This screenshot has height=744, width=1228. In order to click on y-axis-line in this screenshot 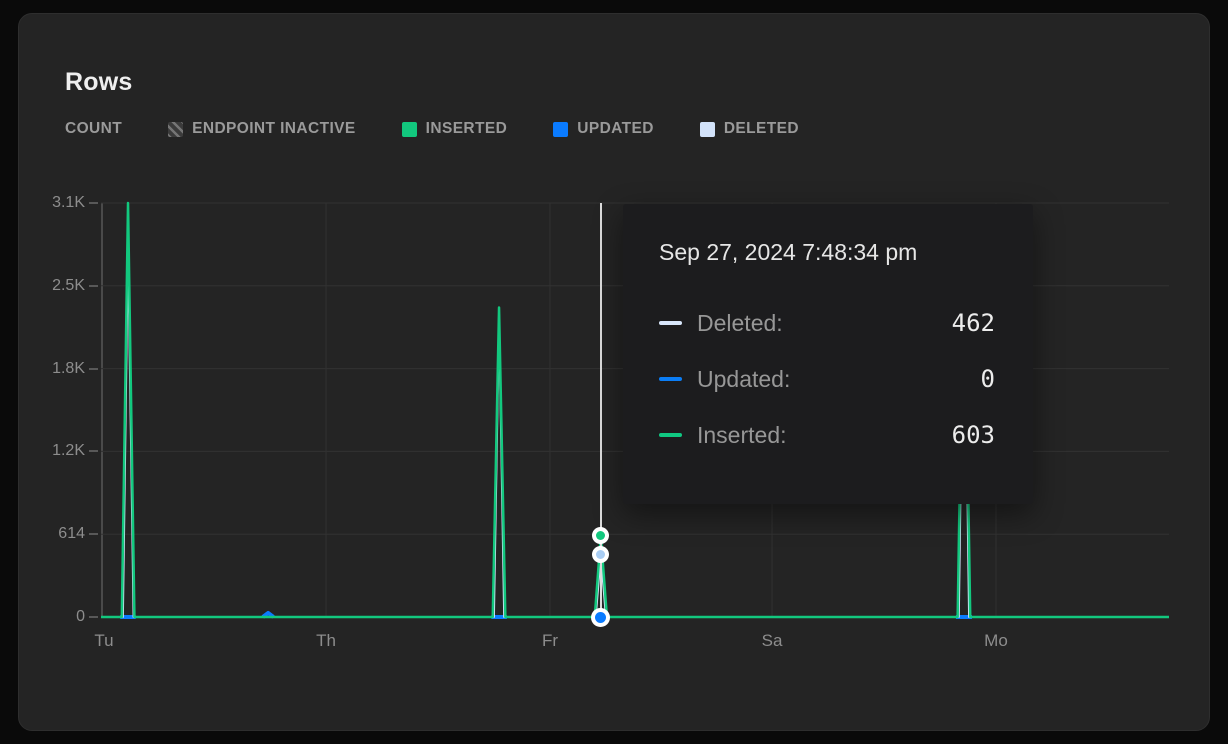, I will do `click(102, 410)`.